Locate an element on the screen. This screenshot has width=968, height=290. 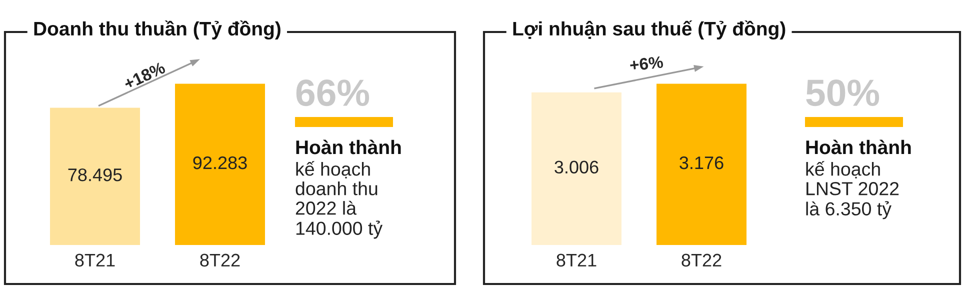
text: kế hoạch LNST 2022 là 6.350 tỷ is located at coordinates (852, 190).